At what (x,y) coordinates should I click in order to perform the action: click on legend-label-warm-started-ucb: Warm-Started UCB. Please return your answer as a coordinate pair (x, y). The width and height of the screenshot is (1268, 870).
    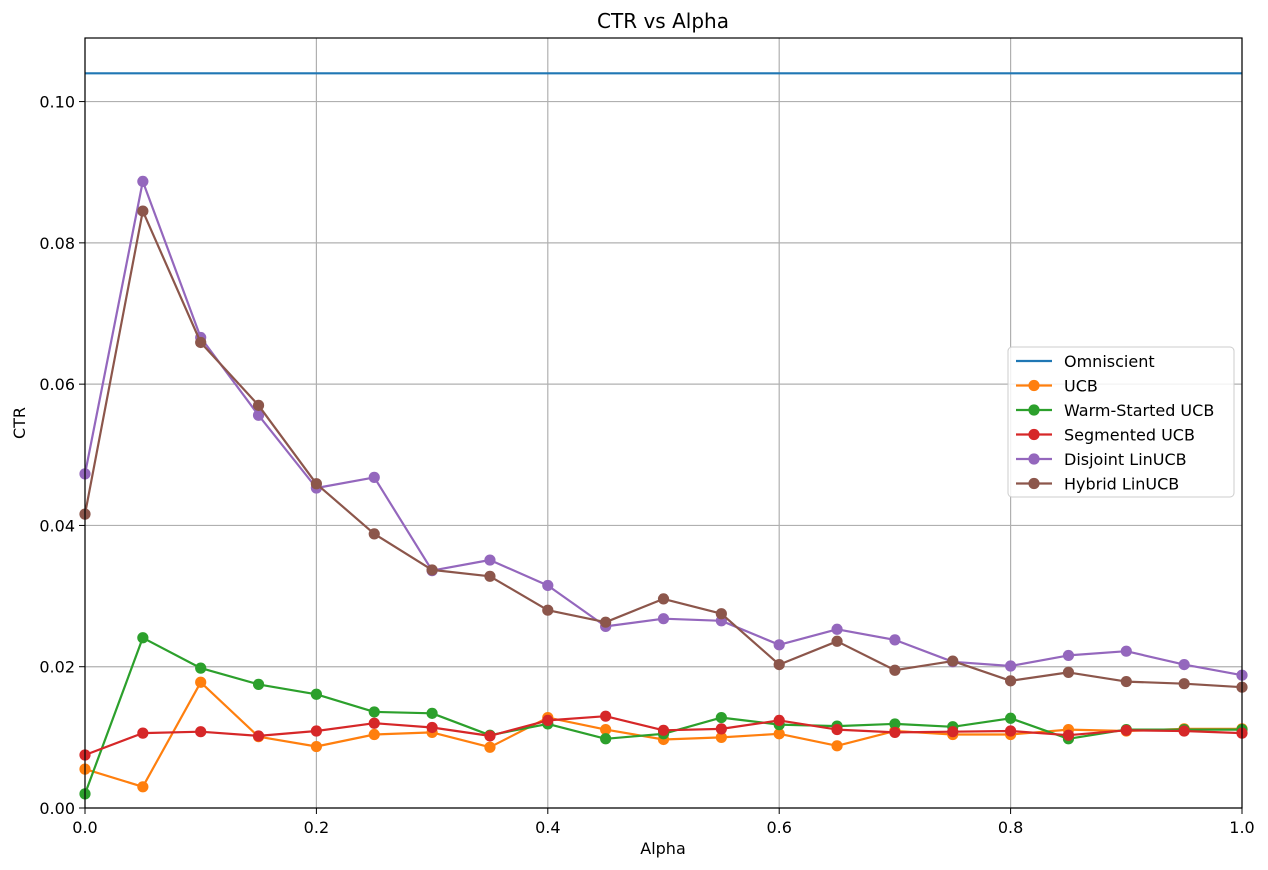
    Looking at the image, I should click on (1139, 410).